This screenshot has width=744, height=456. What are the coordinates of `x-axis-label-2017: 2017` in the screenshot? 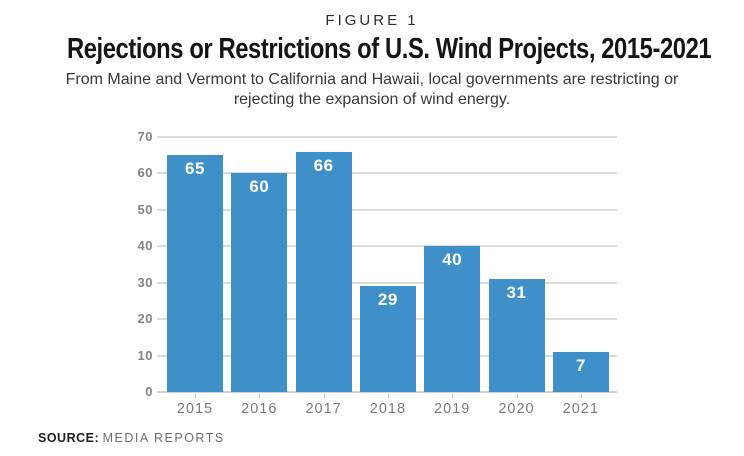 It's located at (323, 409).